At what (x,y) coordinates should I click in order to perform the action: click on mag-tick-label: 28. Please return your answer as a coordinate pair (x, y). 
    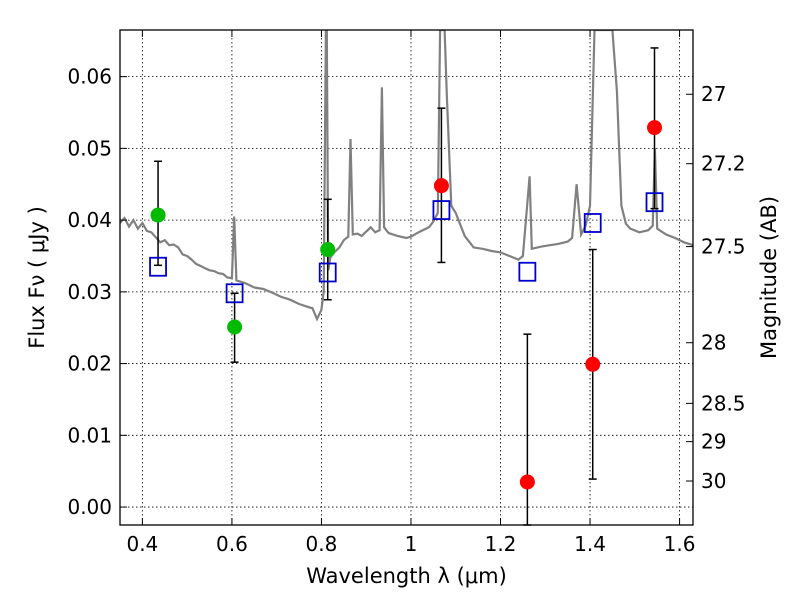
    Looking at the image, I should click on (713, 343).